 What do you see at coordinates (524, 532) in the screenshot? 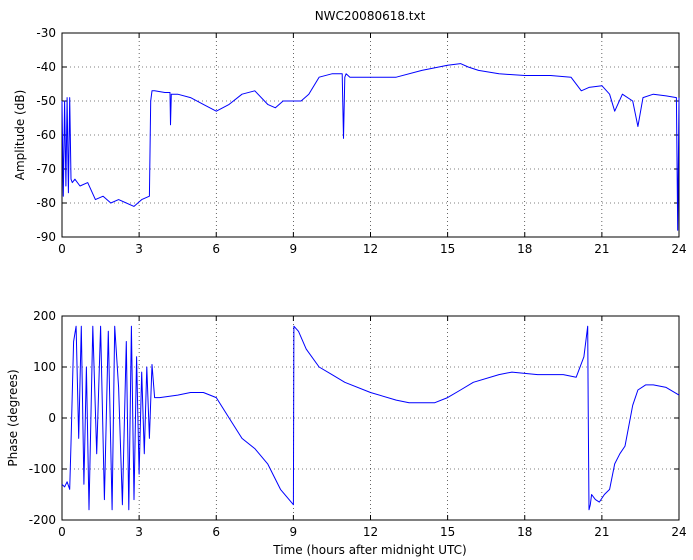
I see `phase-x-tick-label: 18` at bounding box center [524, 532].